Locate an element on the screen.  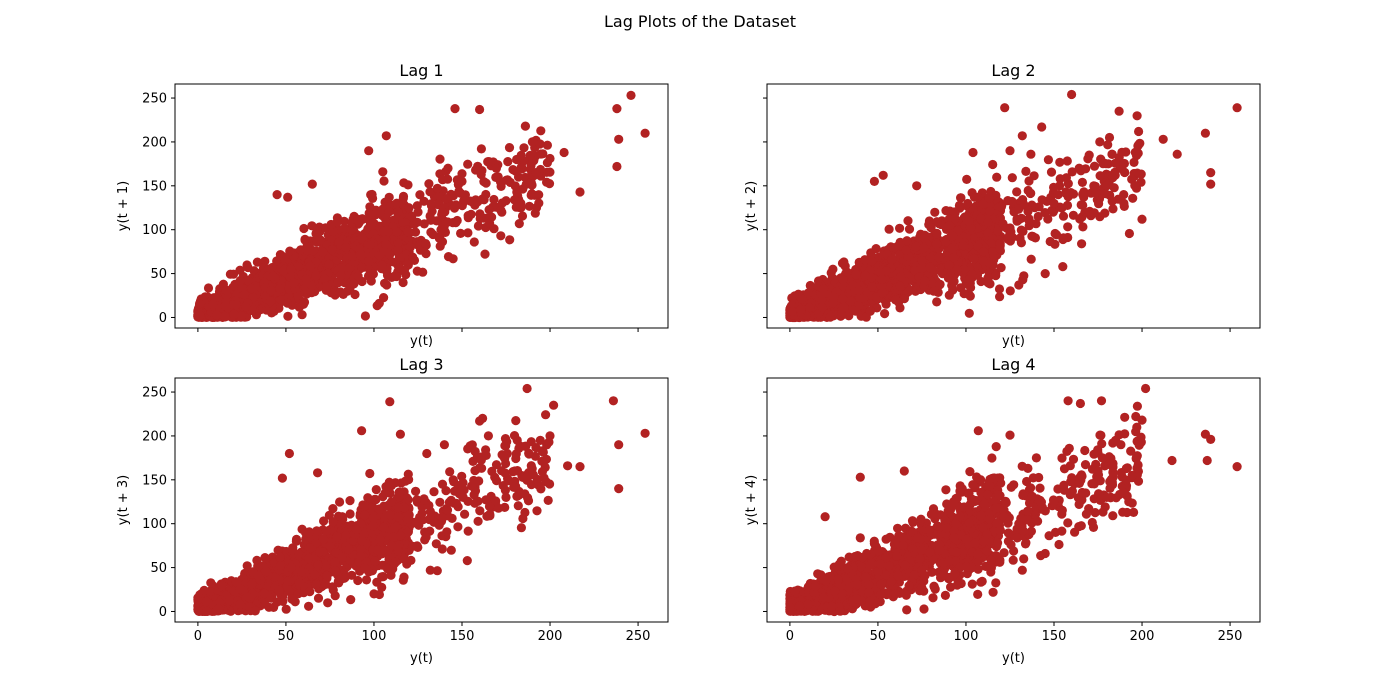
scatter-points is located at coordinates (1013, 206).